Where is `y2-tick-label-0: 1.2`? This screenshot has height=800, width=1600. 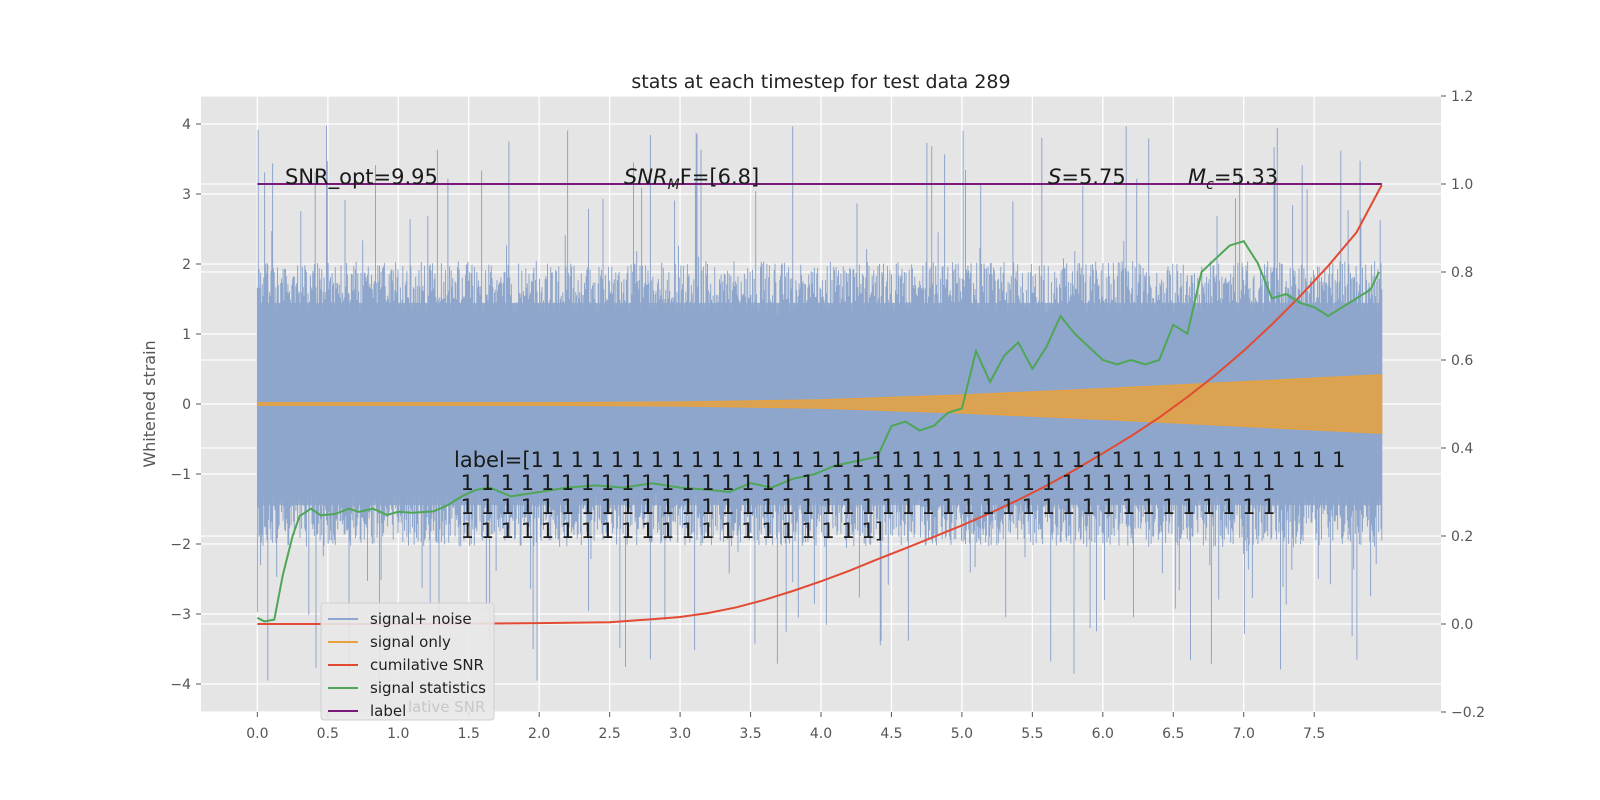 y2-tick-label-0: 1.2 is located at coordinates (1462, 97).